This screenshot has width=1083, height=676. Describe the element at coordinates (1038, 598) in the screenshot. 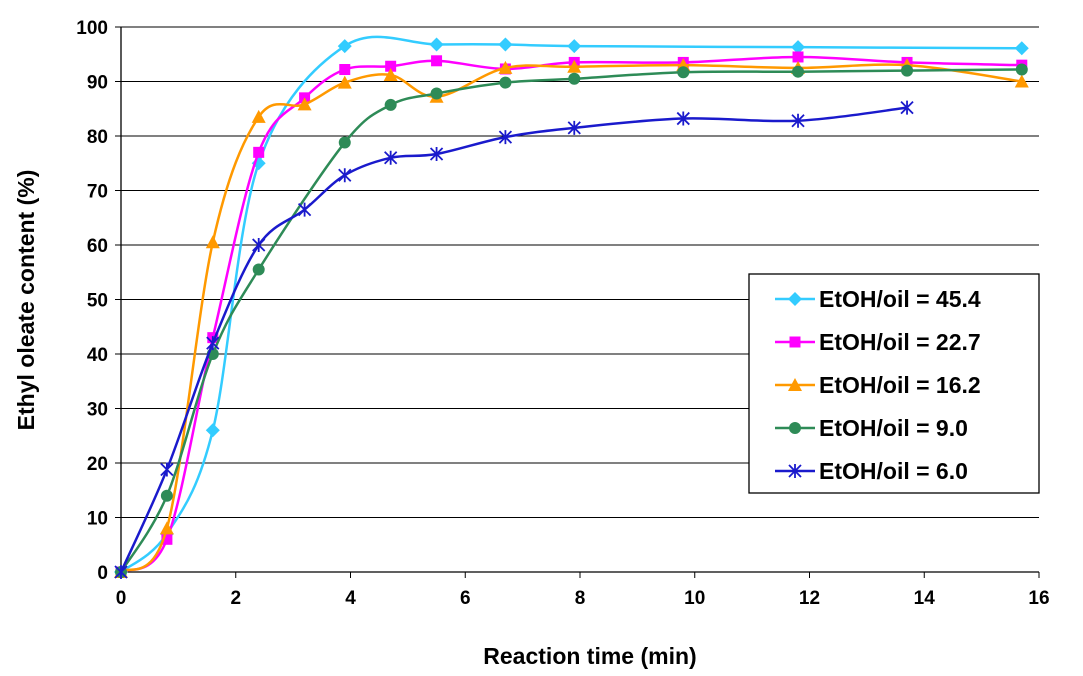

I see `x-tick-label: 16` at that location.